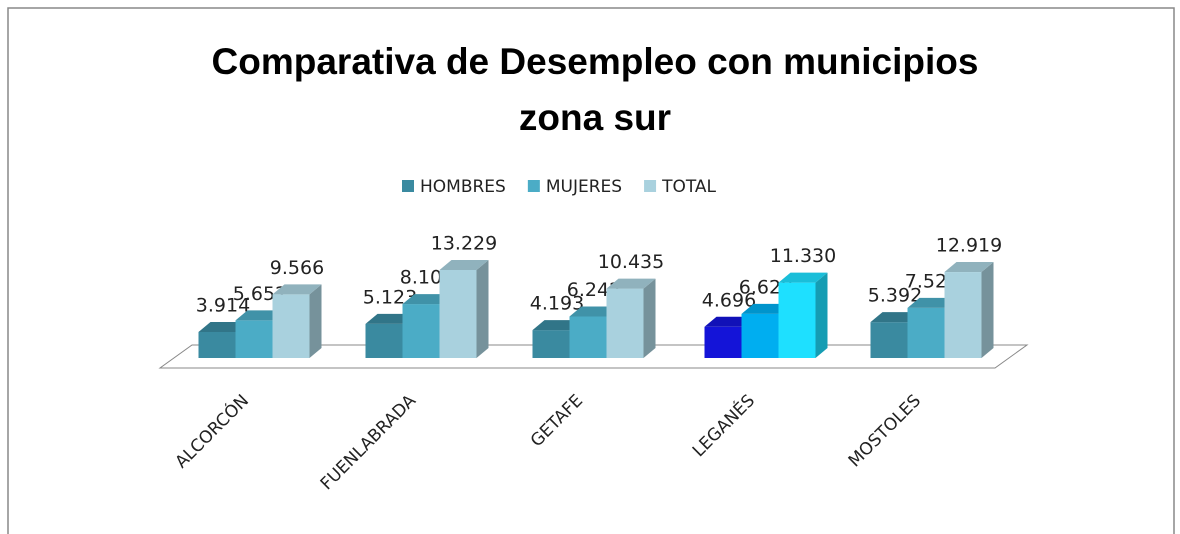 This screenshot has height=534, width=1180. What do you see at coordinates (584, 187) in the screenshot?
I see `legend-label: MUJERES` at bounding box center [584, 187].